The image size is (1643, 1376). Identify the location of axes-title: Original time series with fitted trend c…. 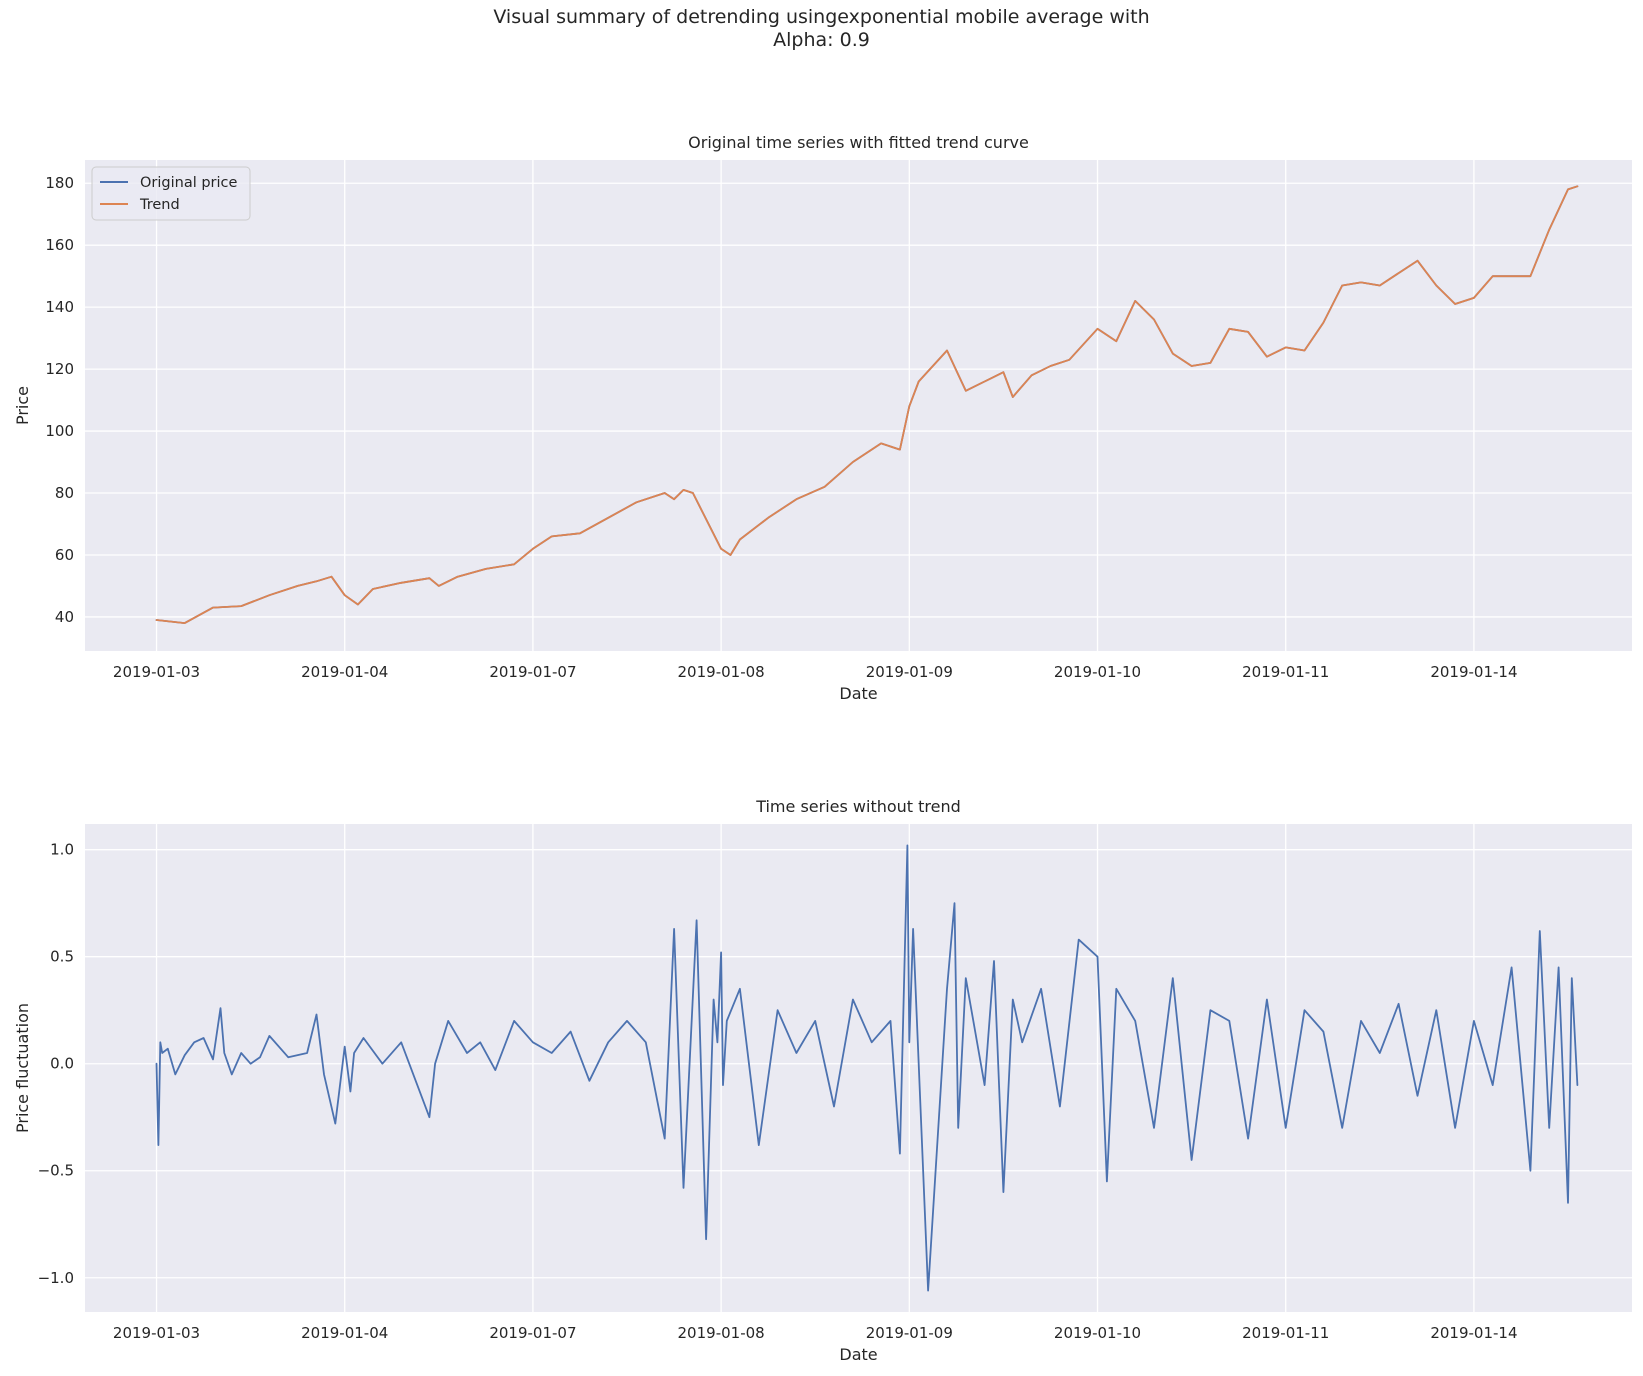
(858, 142).